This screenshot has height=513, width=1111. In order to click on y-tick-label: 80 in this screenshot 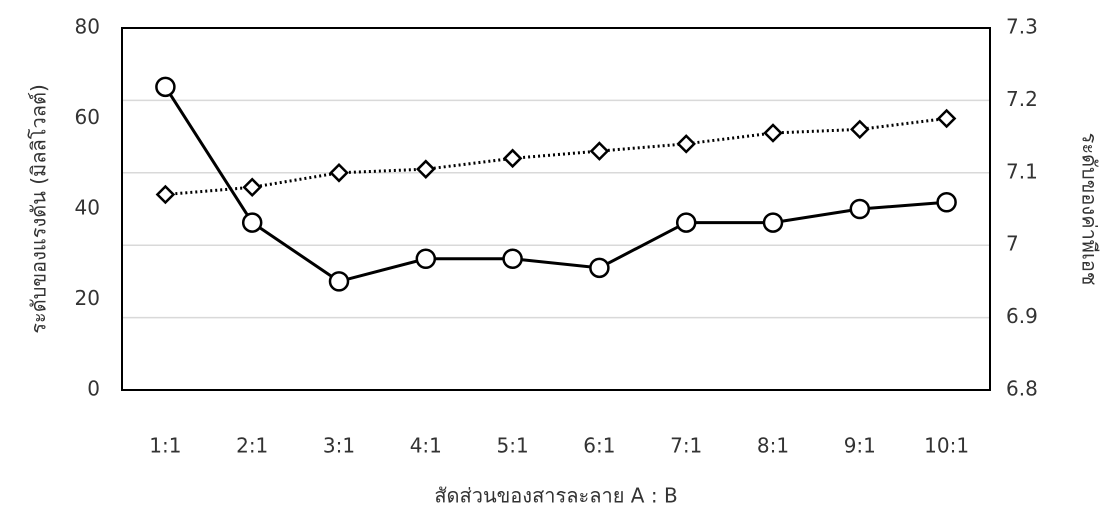, I will do `click(87, 27)`.